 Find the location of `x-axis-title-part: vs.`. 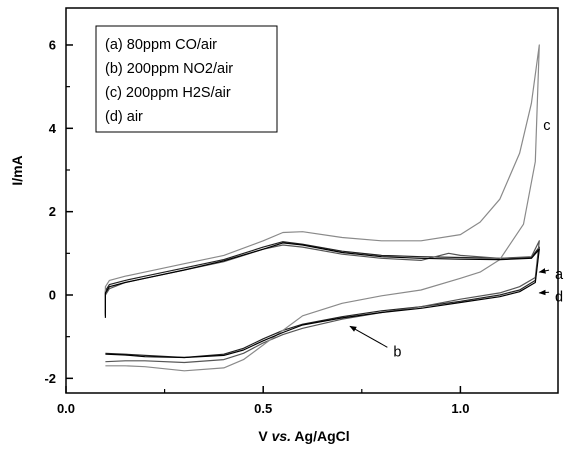

x-axis-title-part: vs. is located at coordinates (281, 436).